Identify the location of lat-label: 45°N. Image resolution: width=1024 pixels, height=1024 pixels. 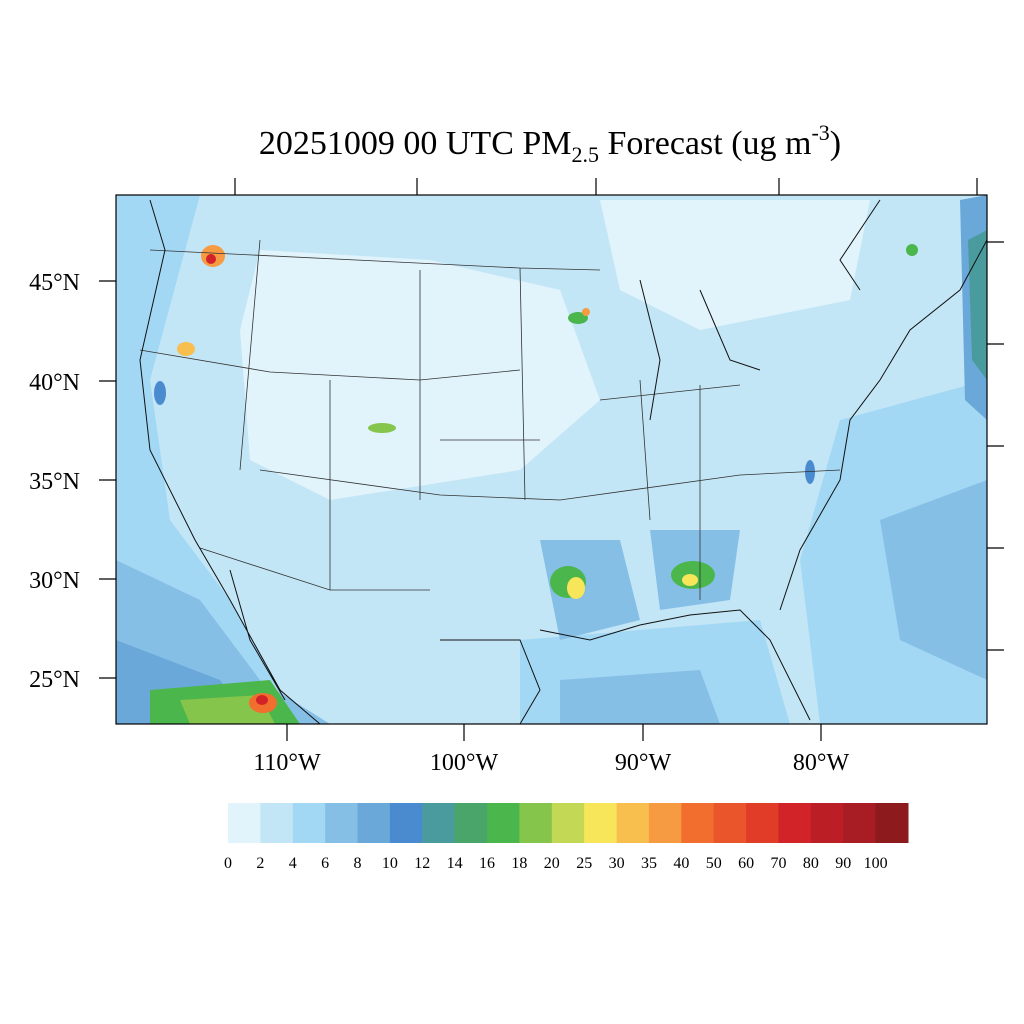
(54, 283).